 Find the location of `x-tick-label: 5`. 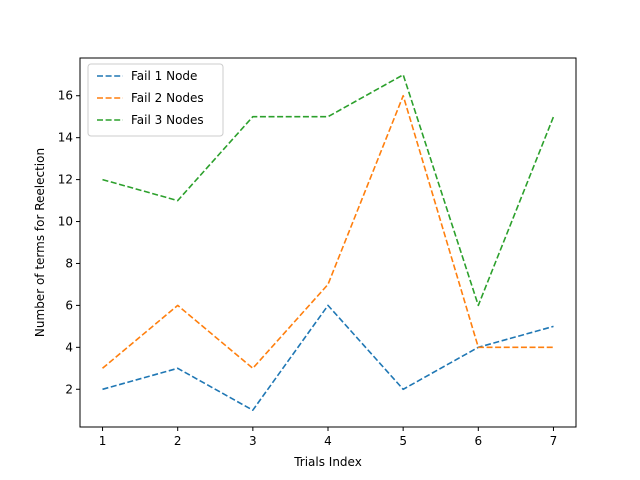

x-tick-label: 5 is located at coordinates (403, 441).